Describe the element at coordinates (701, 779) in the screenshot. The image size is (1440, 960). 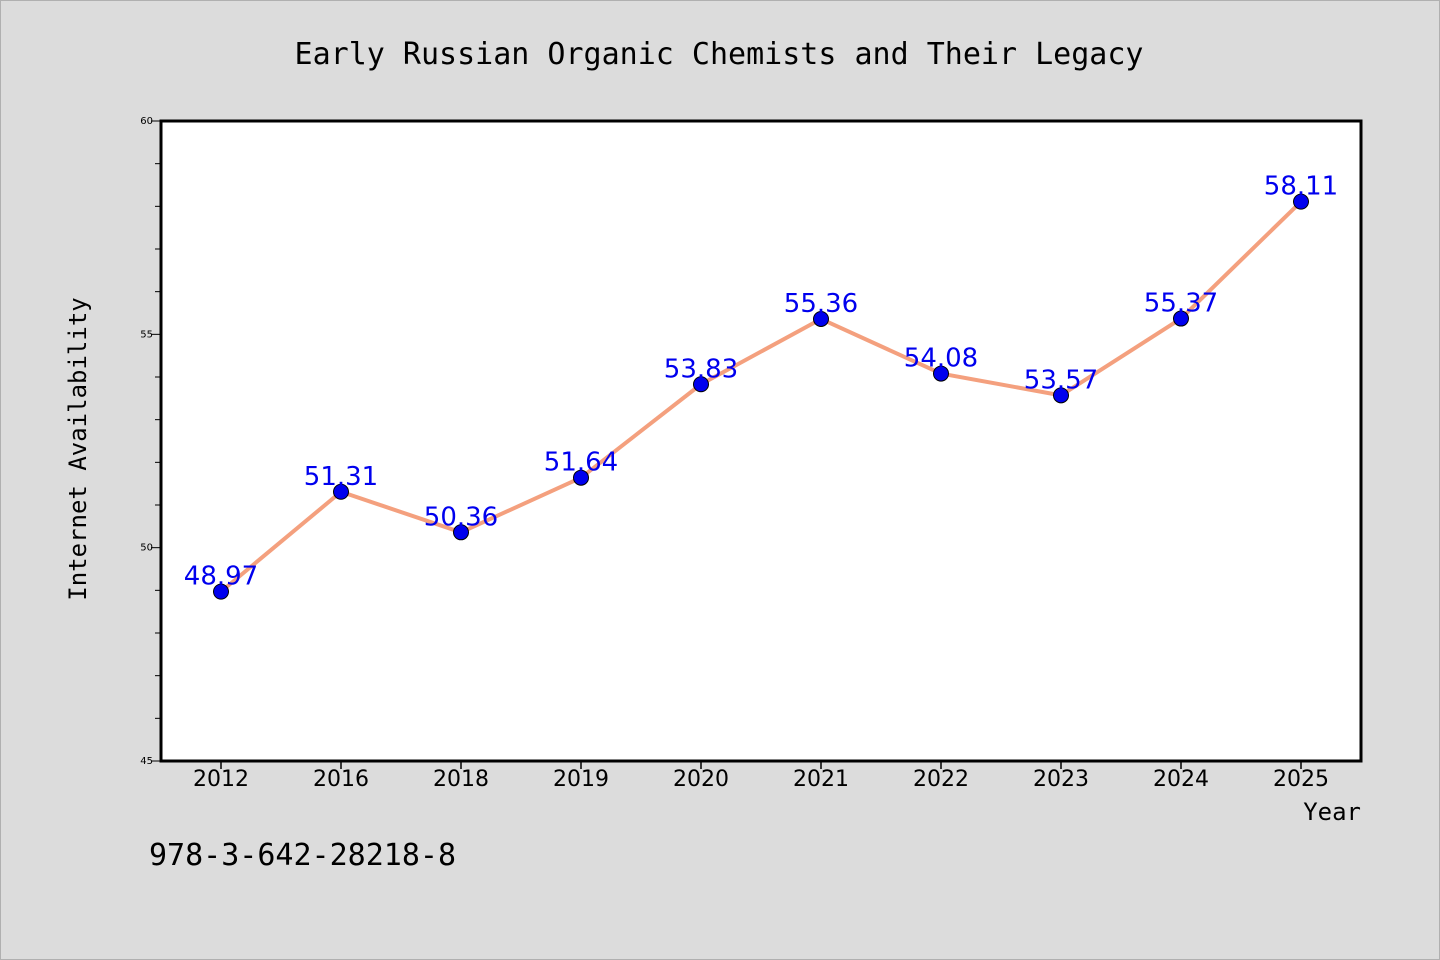
I see `x-tick-label: 2020` at that location.